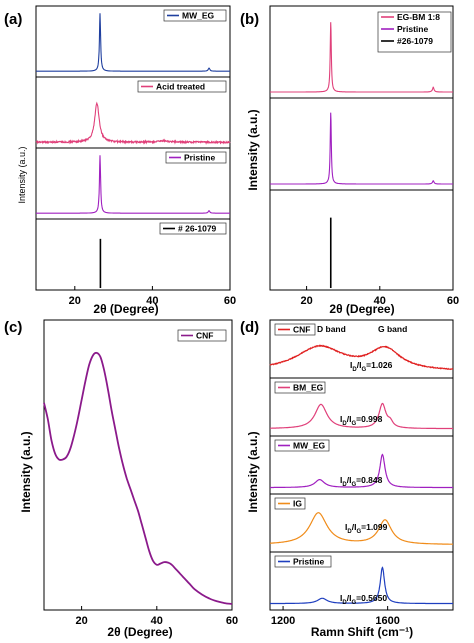  What do you see at coordinates (297, 504) in the screenshot?
I see `legend-label: IG` at bounding box center [297, 504].